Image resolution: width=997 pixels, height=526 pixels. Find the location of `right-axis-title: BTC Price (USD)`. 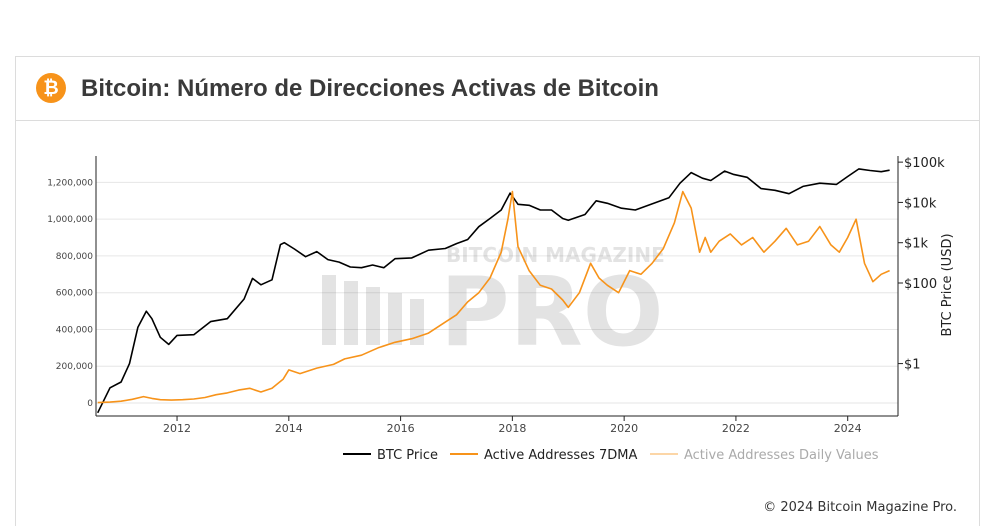

right-axis-title: BTC Price (USD) is located at coordinates (947, 284).